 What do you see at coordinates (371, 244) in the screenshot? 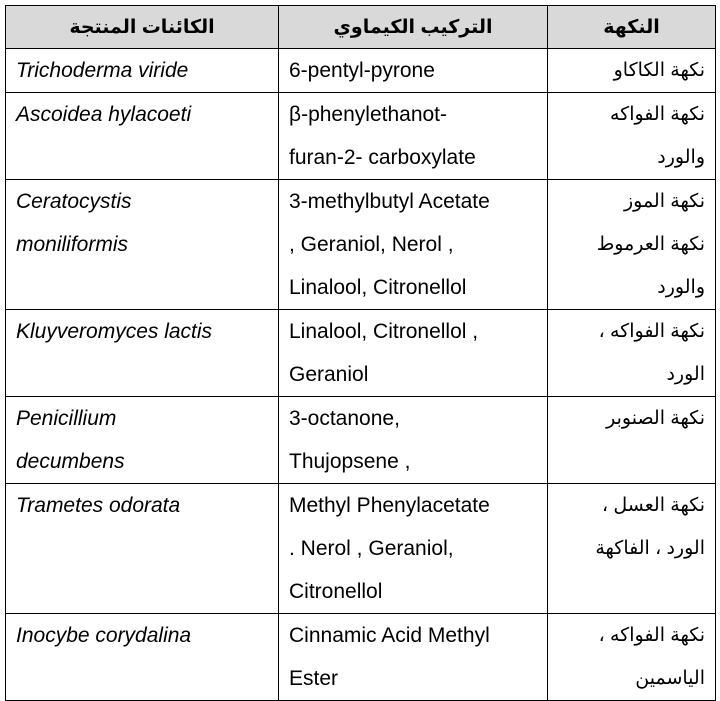
I see `cell-line: , Geraniol, Nerol ,` at bounding box center [371, 244].